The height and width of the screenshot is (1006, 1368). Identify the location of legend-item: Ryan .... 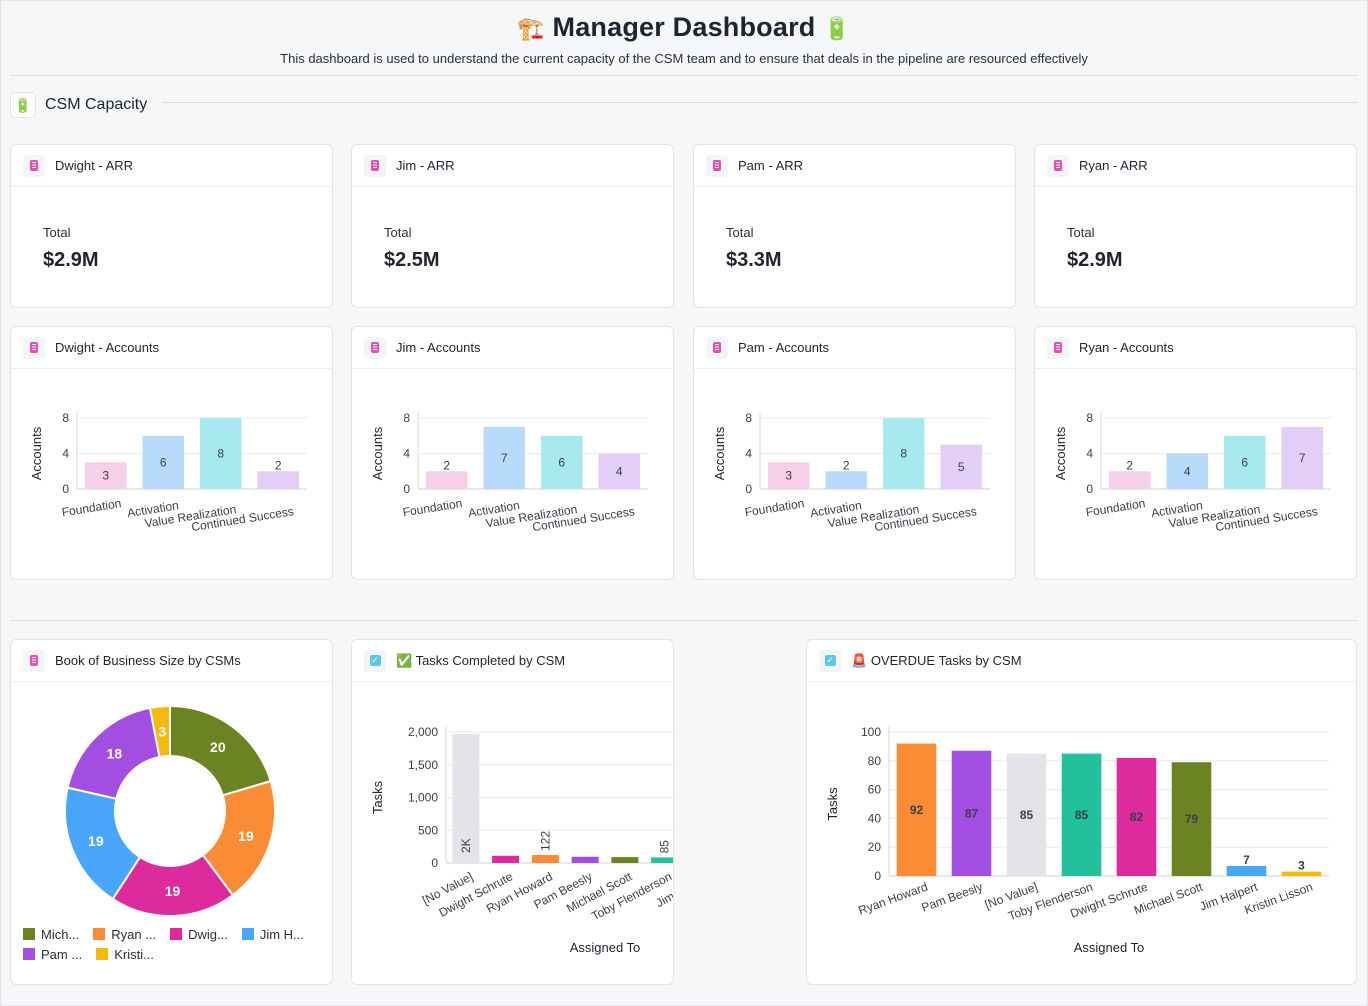
(124, 934).